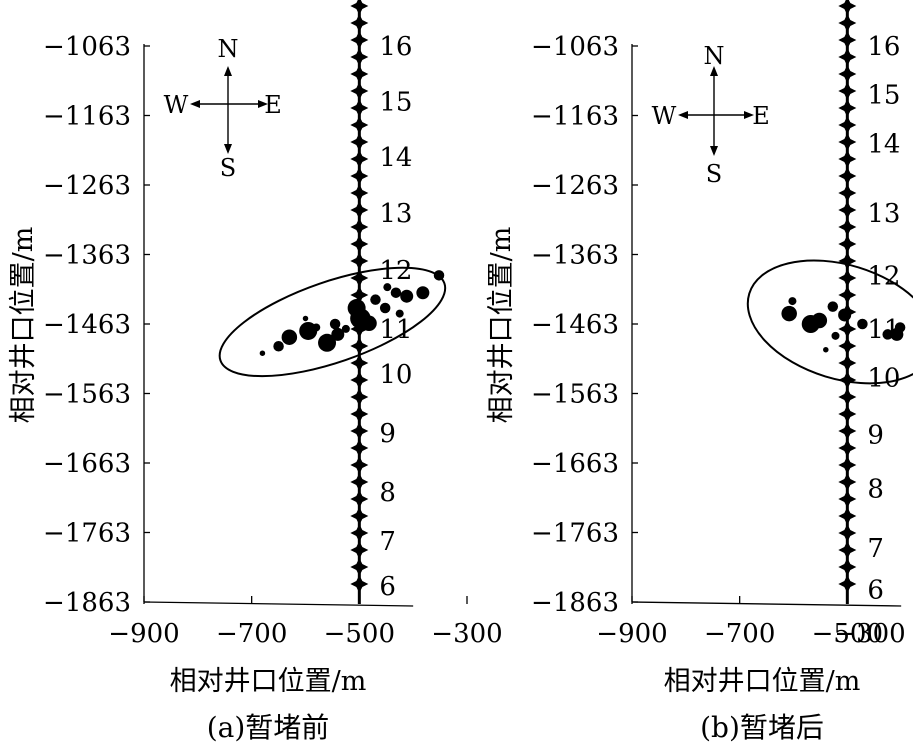 This screenshot has width=913, height=746. I want to click on y-axis-title: 相对井口位置/m, so click(23, 325).